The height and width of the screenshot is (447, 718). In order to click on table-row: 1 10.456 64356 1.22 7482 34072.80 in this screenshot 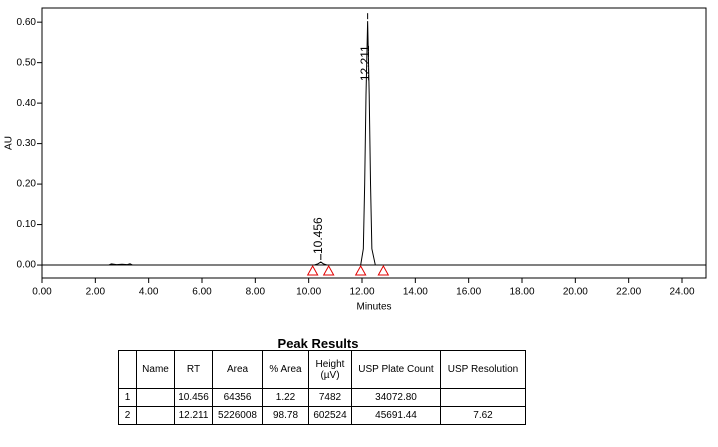, I will do `click(322, 397)`.